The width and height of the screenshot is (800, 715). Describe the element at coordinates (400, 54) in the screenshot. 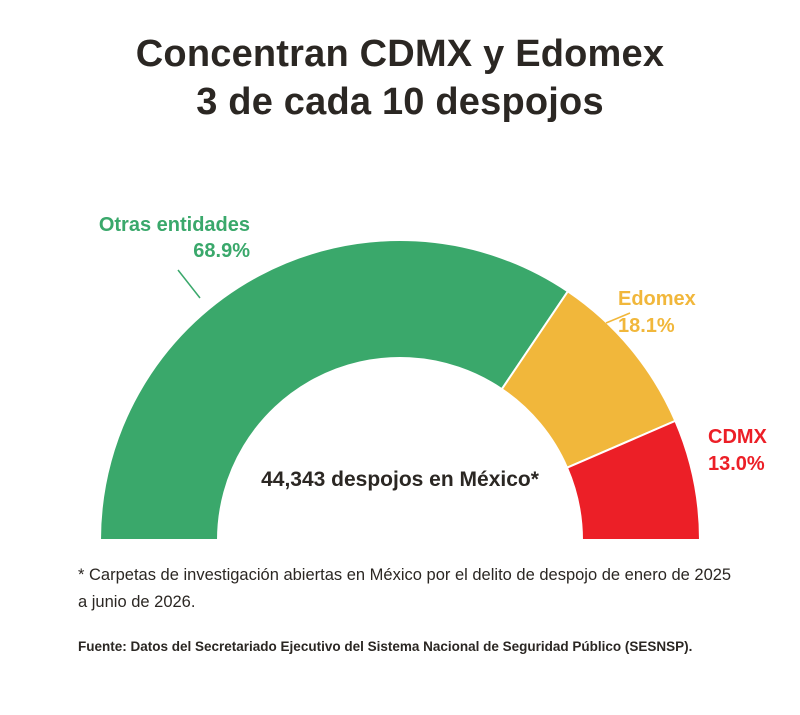

I see `chart-title-line-1: Concentran CDMX y Edomex` at that location.